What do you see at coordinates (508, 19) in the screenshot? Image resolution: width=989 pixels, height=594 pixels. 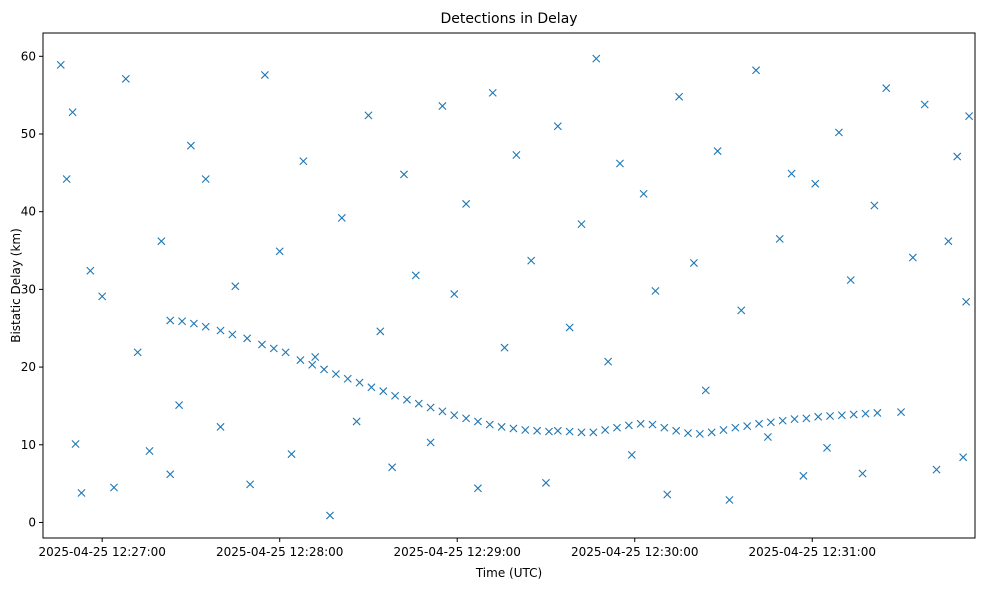 I see `chart-title: Detections in Delay` at bounding box center [508, 19].